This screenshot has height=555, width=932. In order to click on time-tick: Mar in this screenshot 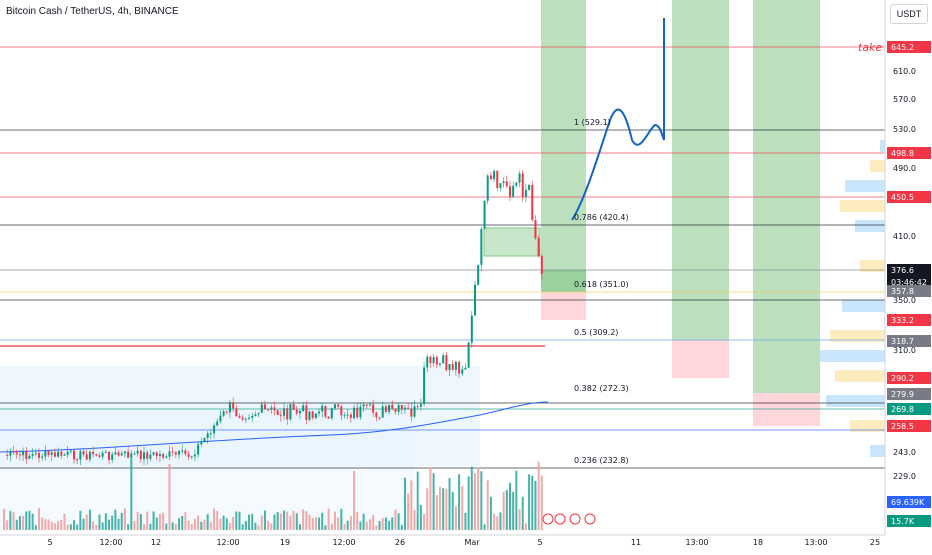, I will do `click(472, 542)`.